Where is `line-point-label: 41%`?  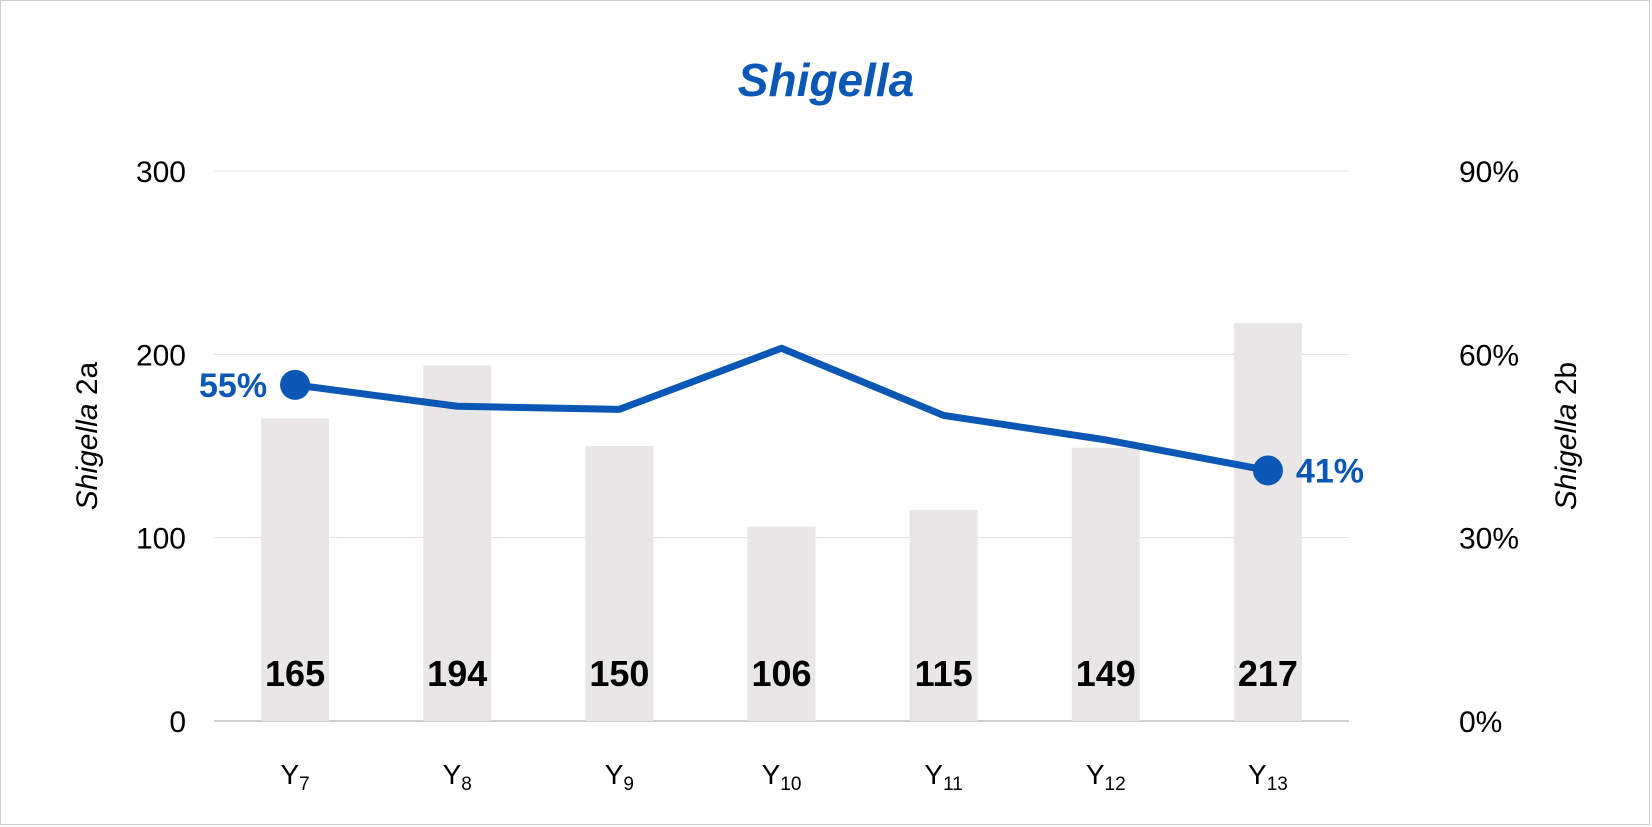 line-point-label: 41% is located at coordinates (1330, 471).